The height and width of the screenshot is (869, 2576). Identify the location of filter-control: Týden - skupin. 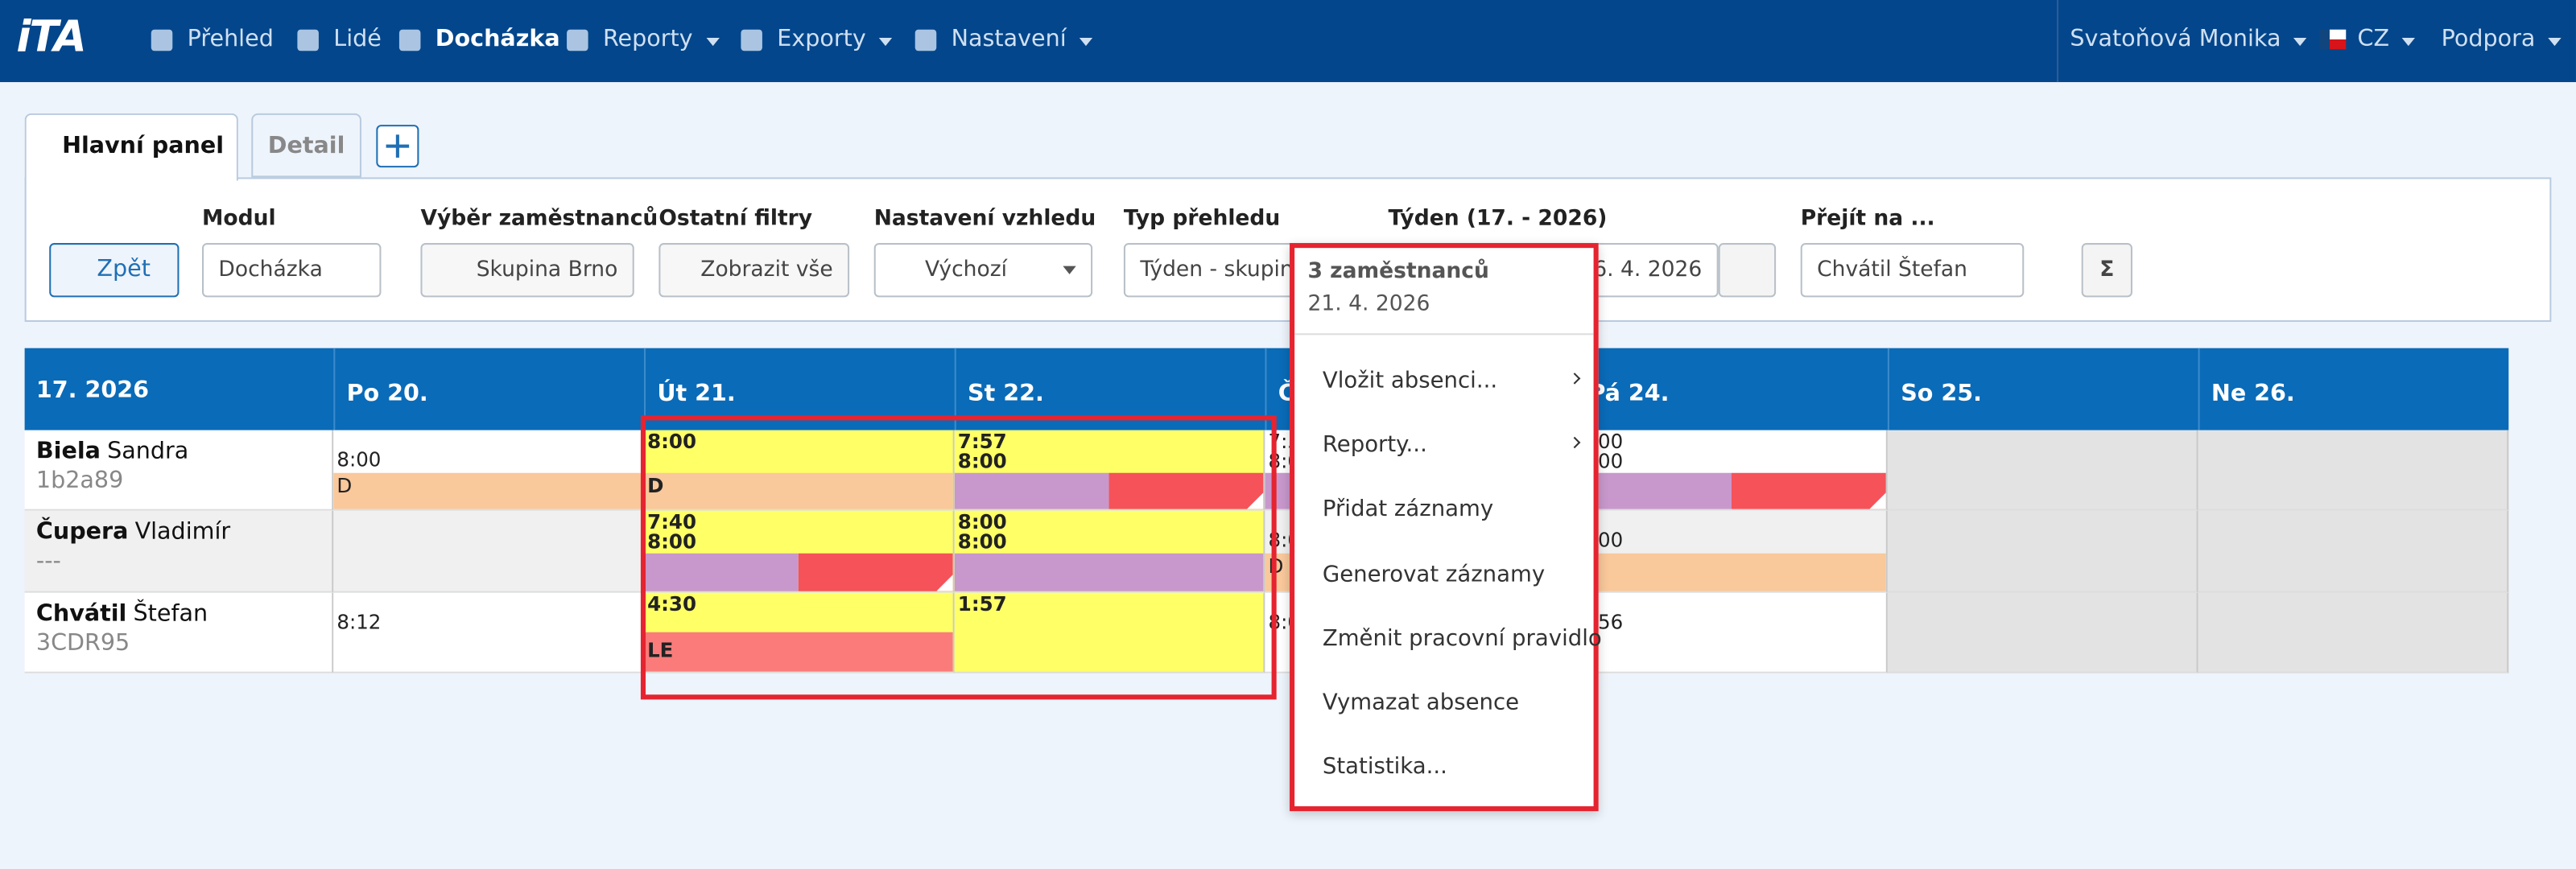
(1219, 270).